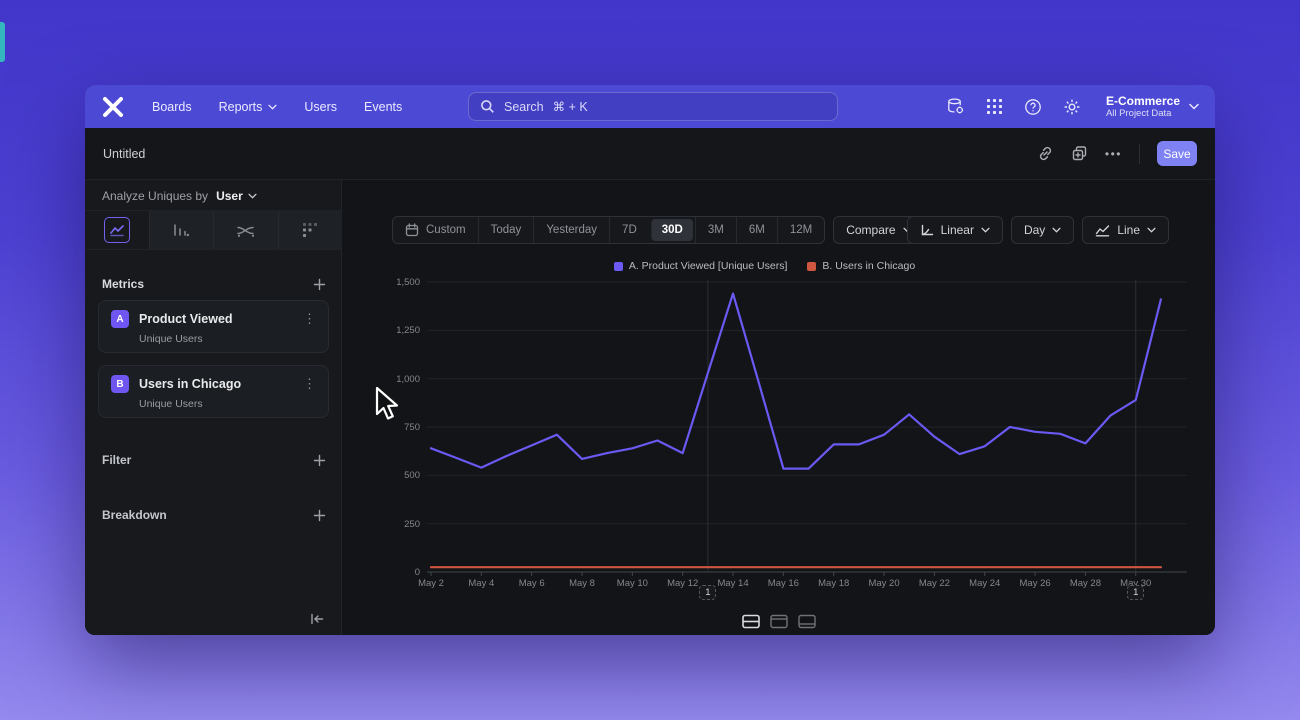  I want to click on x-axis-label: May 8, so click(582, 583).